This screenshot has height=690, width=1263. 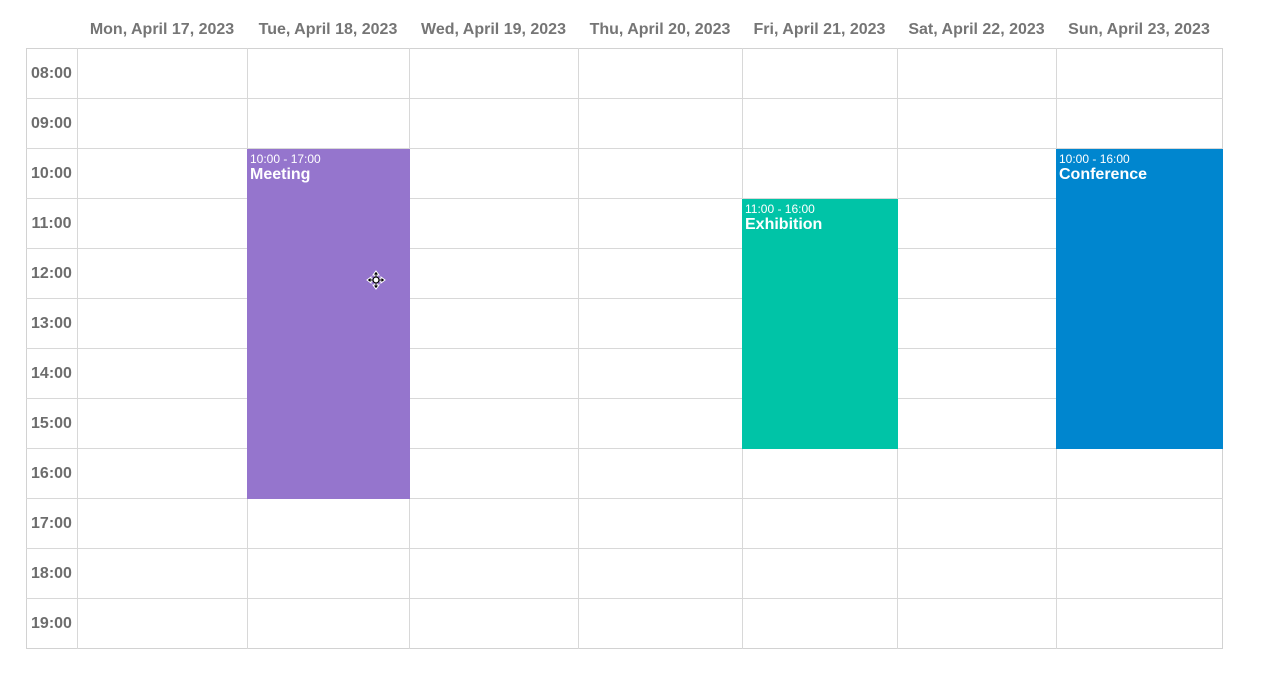 I want to click on time-label: 11:00, so click(x=51, y=223).